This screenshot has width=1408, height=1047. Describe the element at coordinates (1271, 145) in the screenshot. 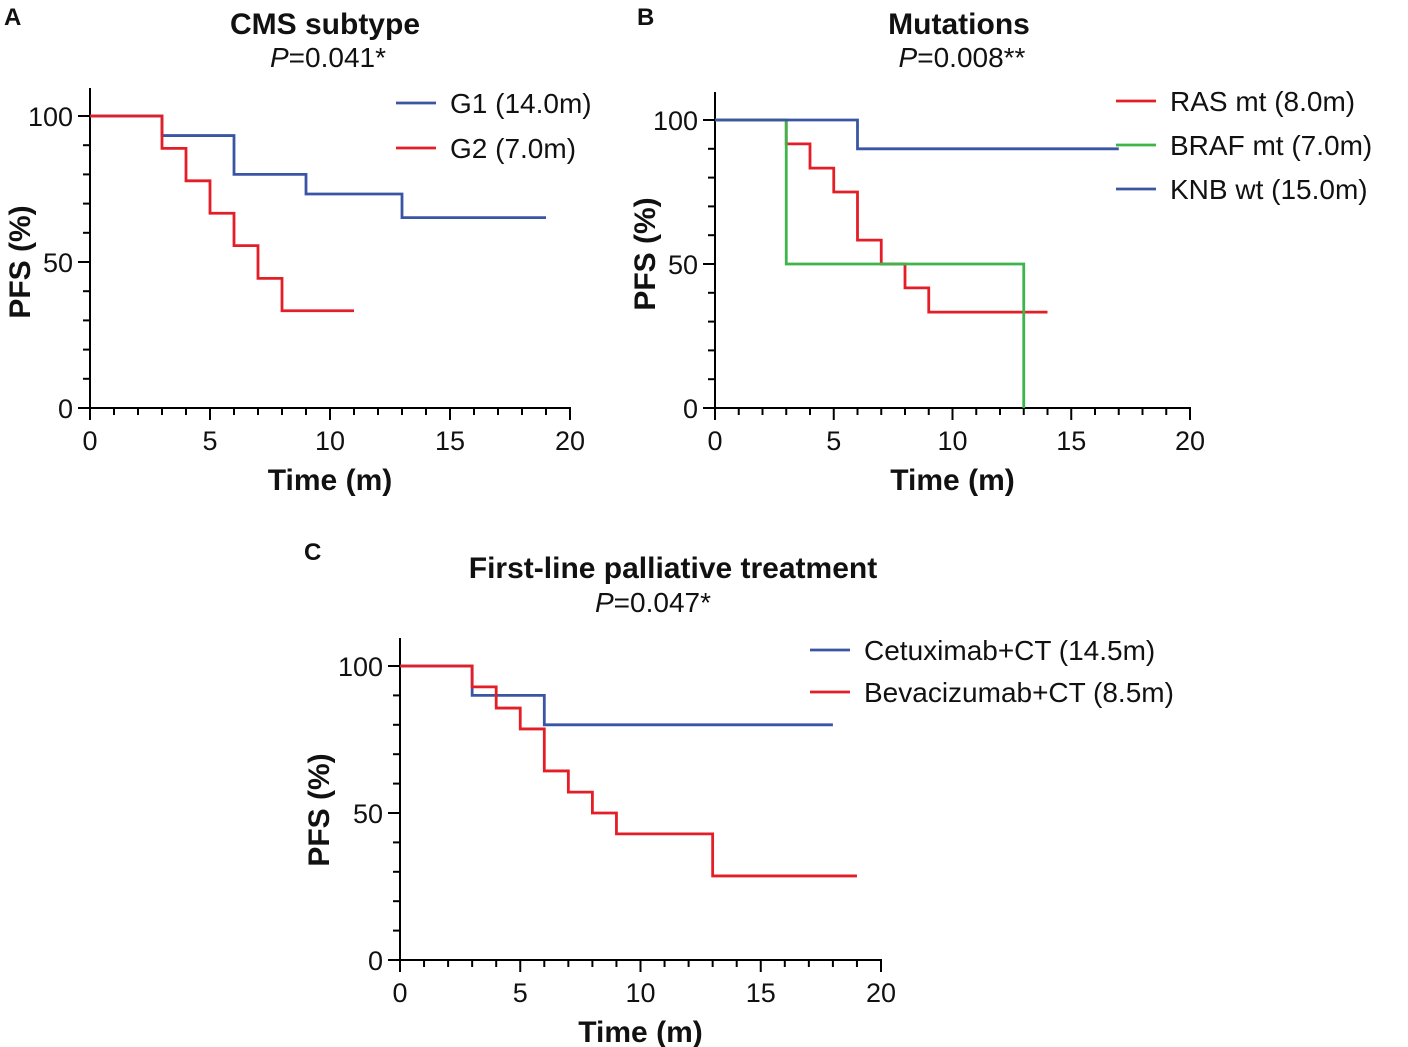

I see `legend-label: BRAF mt (7.0m)` at that location.